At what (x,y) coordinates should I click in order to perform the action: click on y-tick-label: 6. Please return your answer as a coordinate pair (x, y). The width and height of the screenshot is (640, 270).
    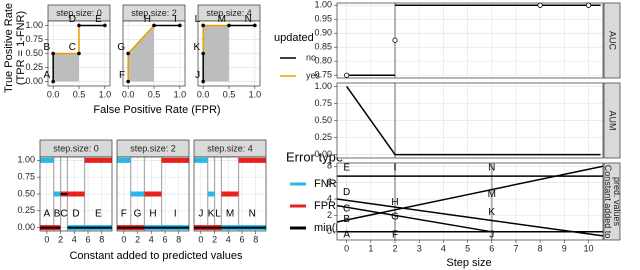
    Looking at the image, I should click on (329, 182).